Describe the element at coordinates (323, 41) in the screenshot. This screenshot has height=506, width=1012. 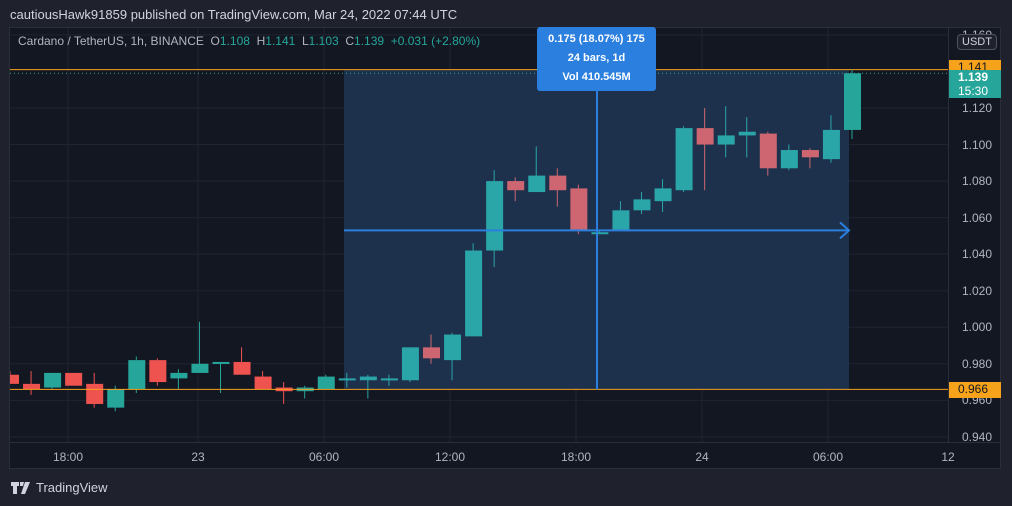
I see `low-value: 1.103` at that location.